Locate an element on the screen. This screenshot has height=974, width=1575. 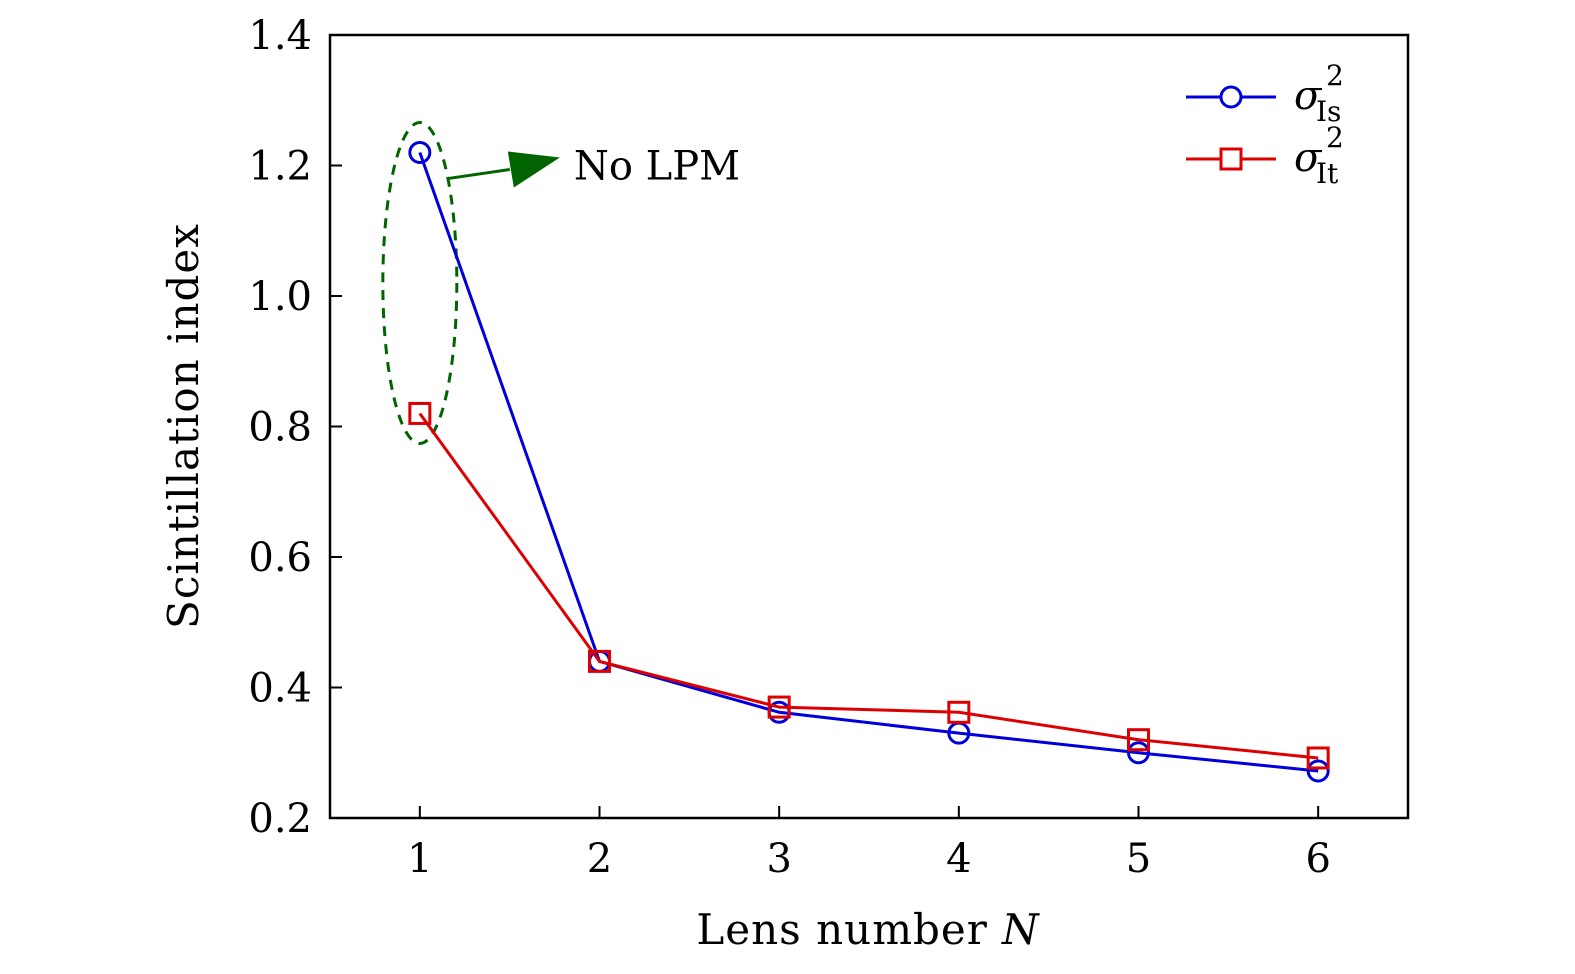
legend: σ 2 Isσ 2 It is located at coordinates (1265, 124).